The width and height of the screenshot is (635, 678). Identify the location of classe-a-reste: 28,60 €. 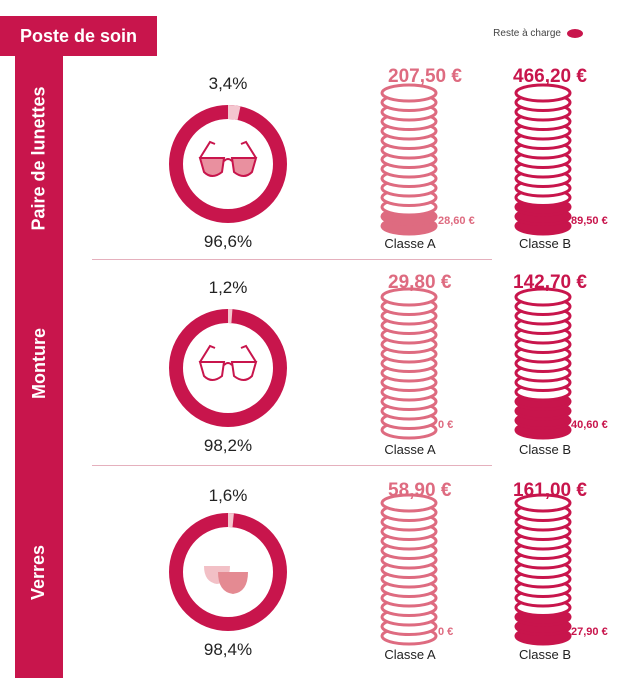
(456, 221).